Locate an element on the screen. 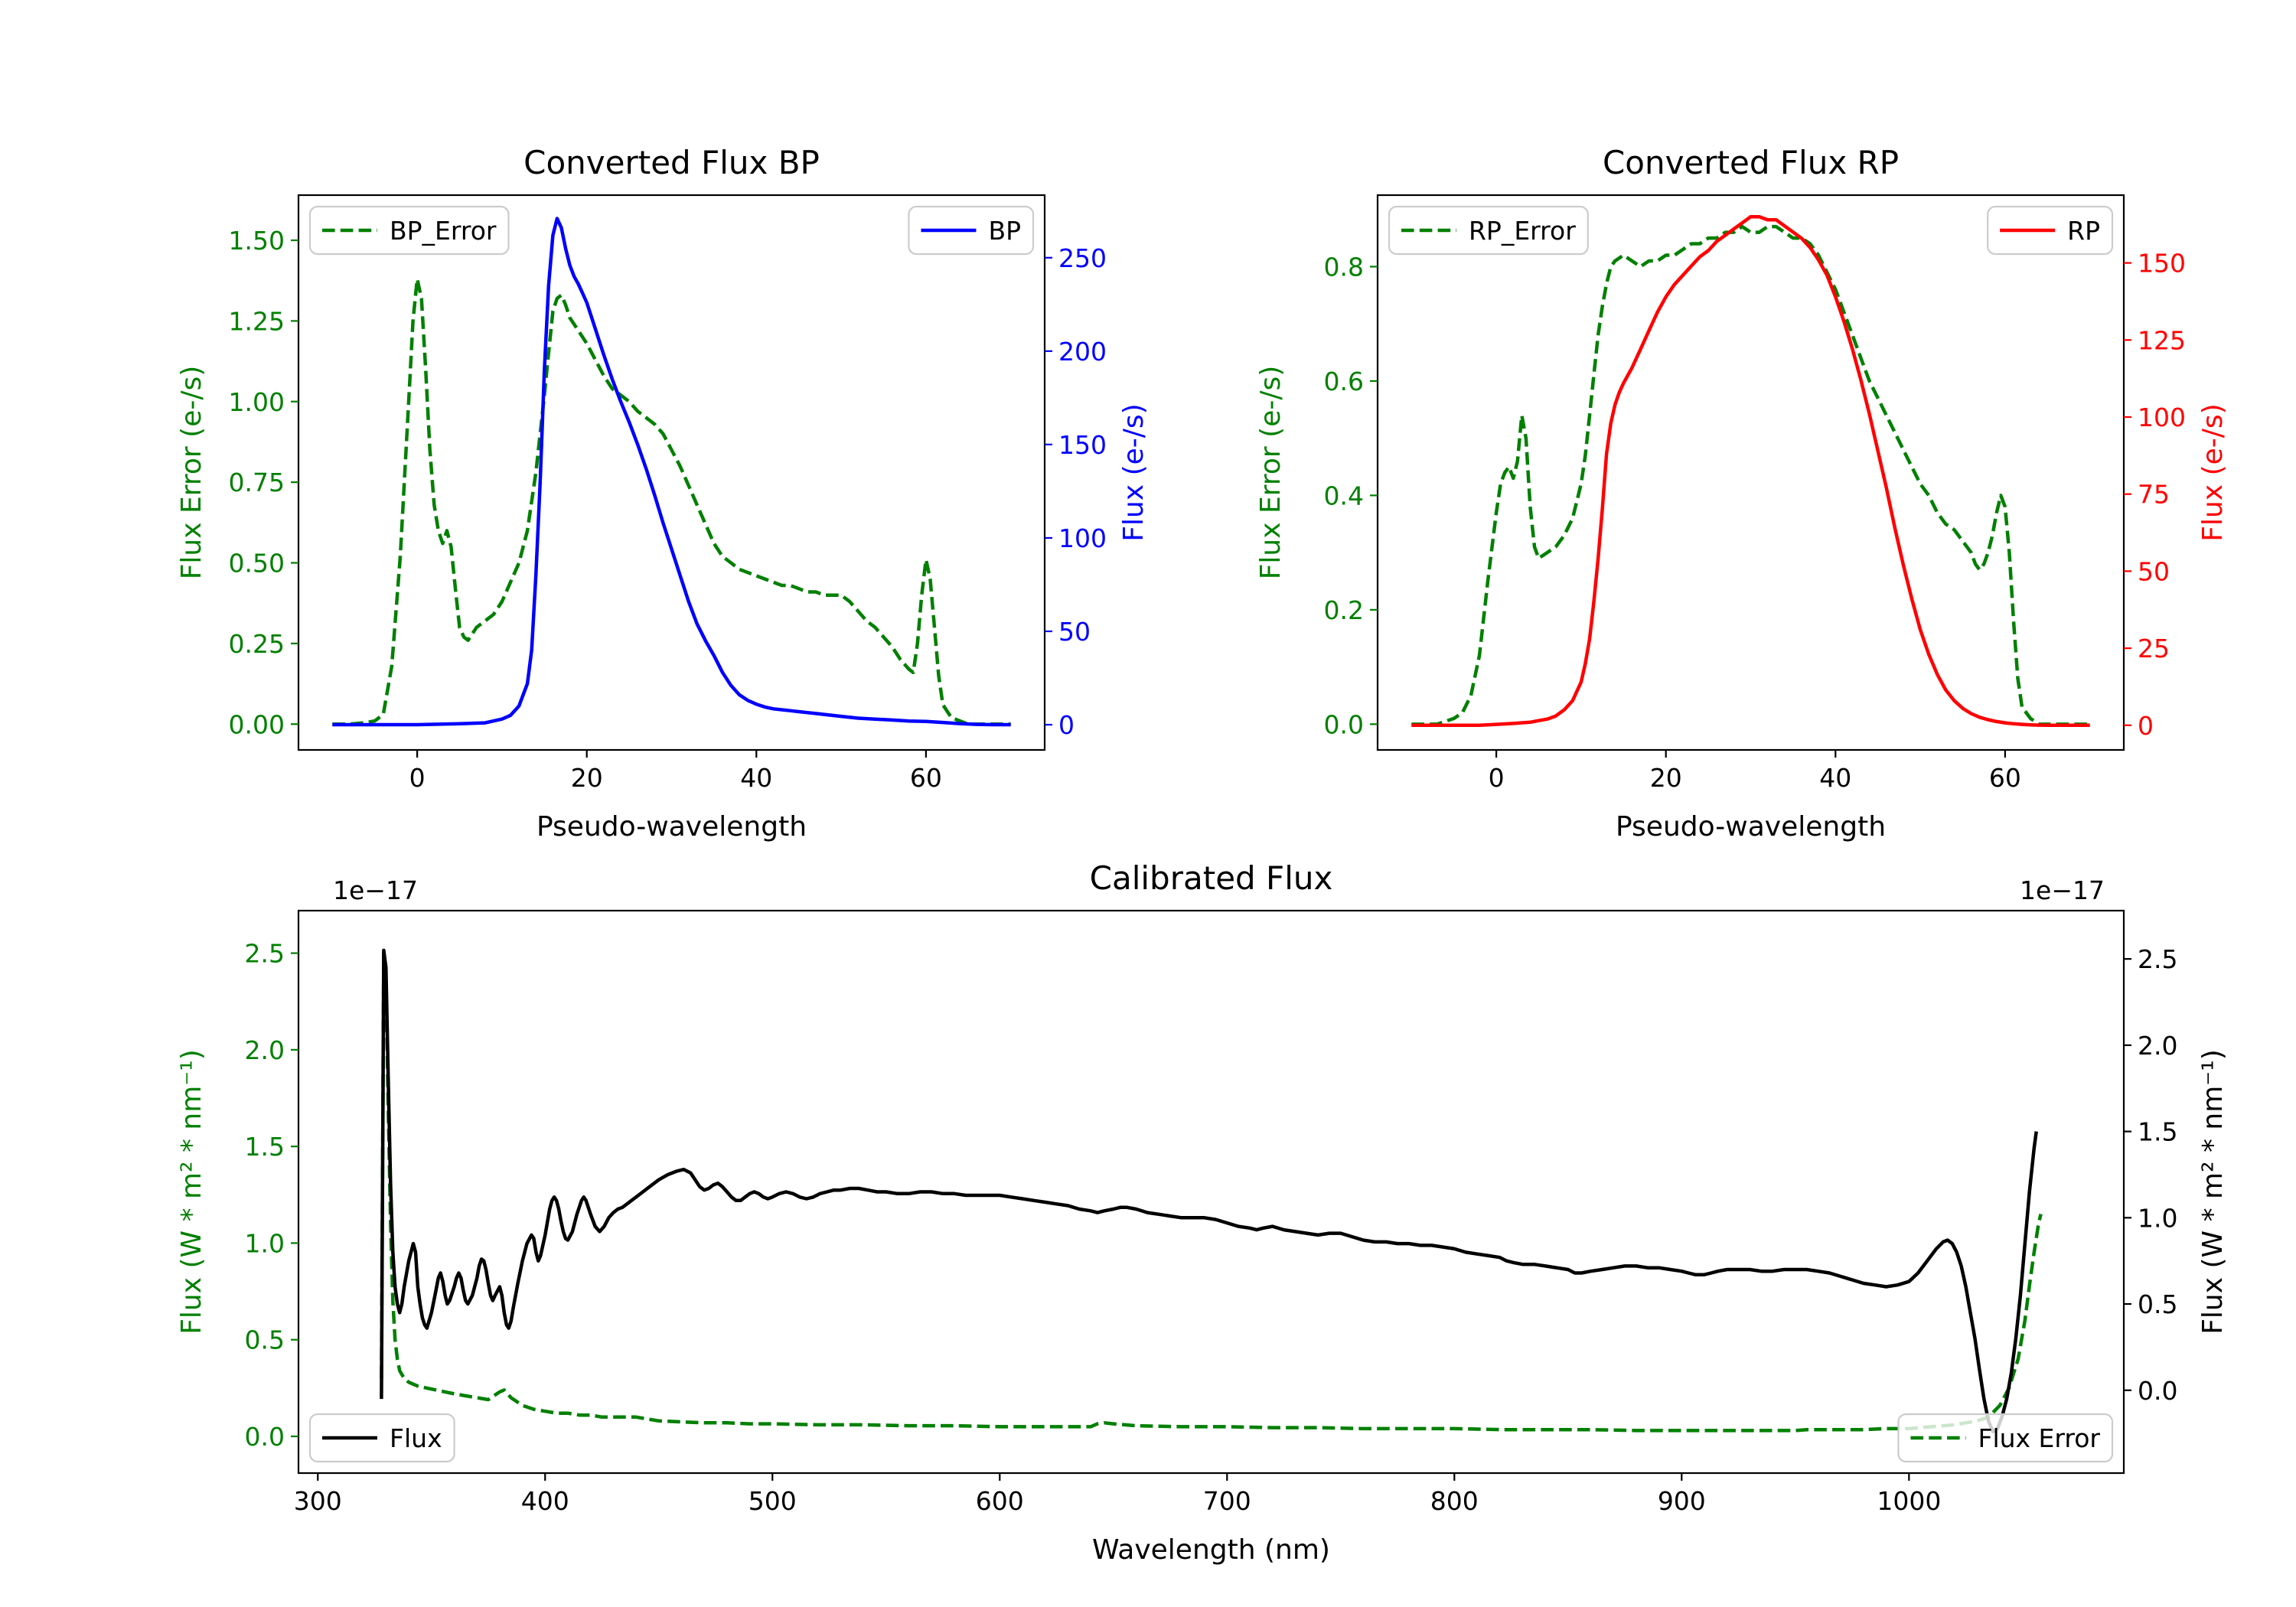  y-tick-label-left: 0.25 is located at coordinates (257, 644).